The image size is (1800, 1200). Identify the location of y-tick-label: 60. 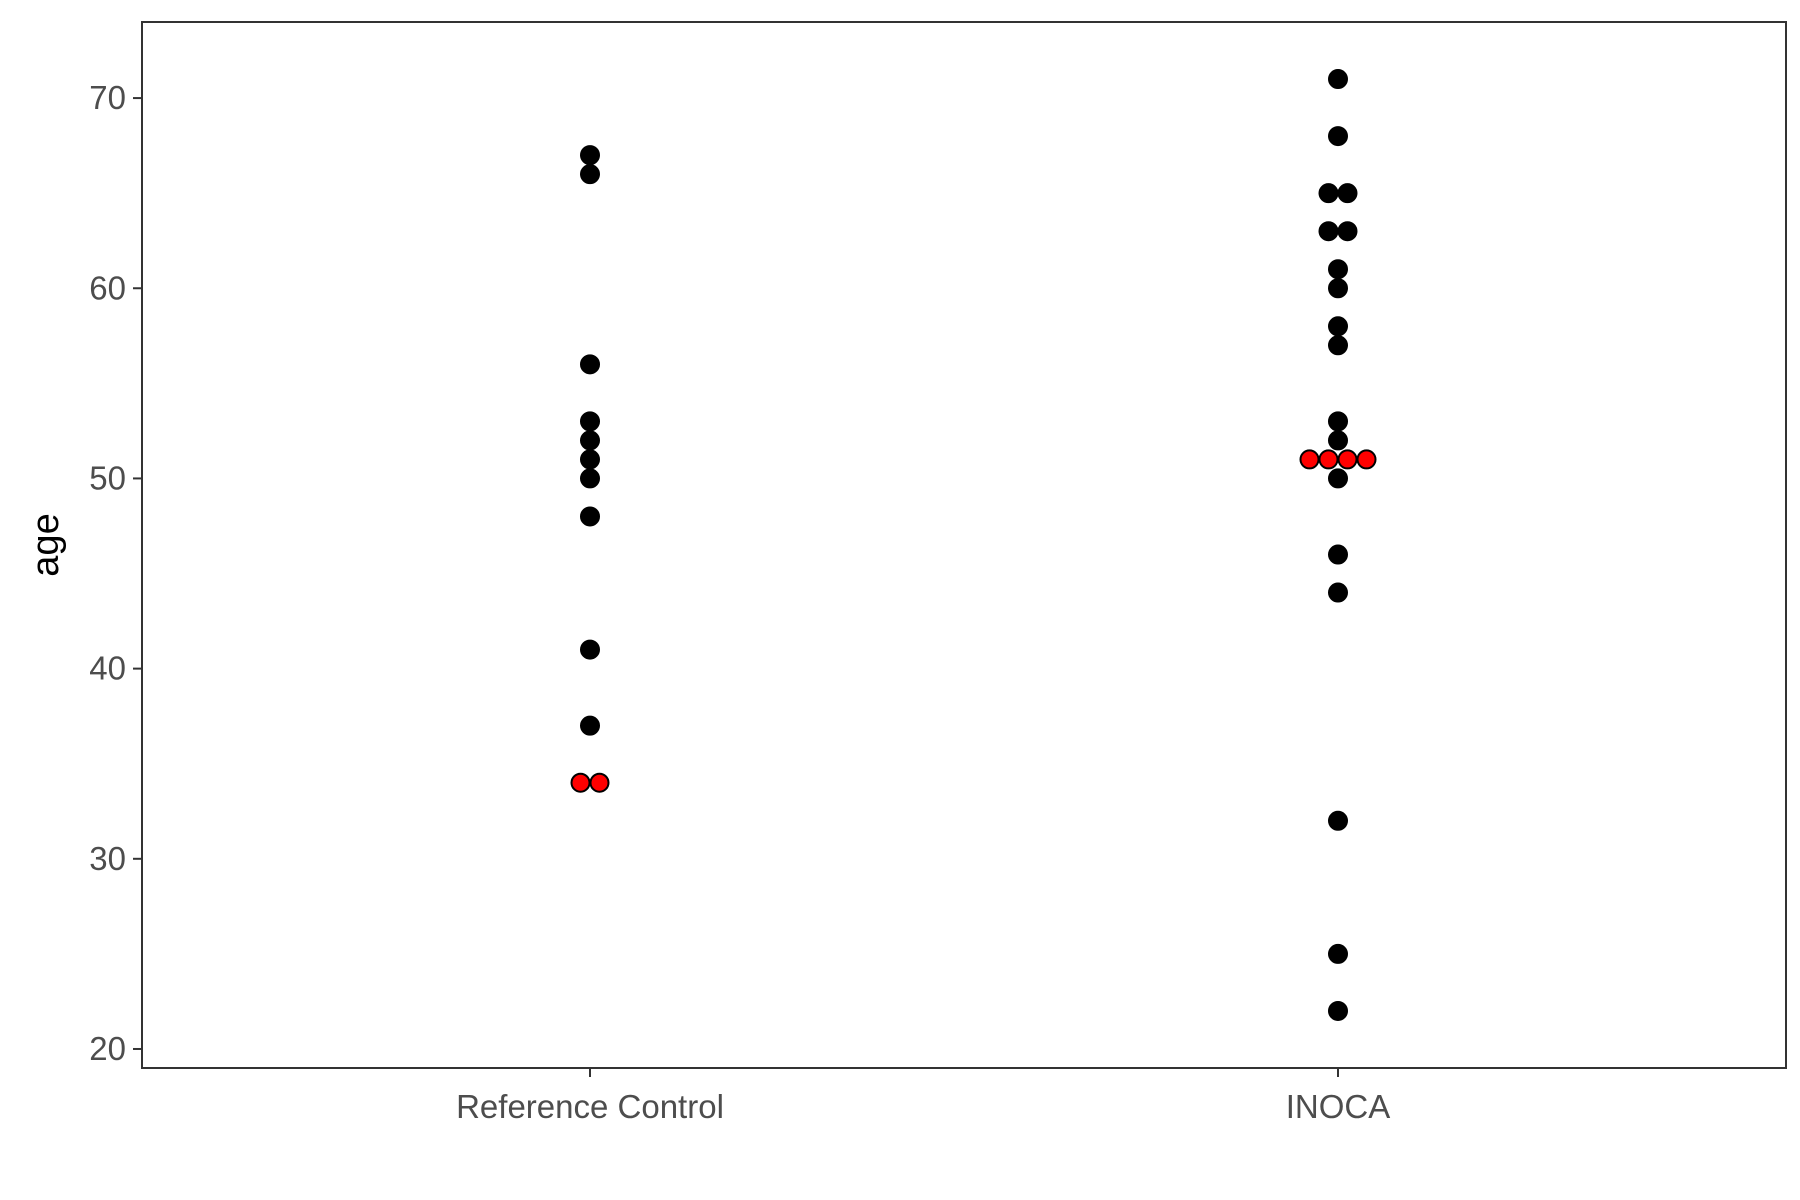
(107, 287).